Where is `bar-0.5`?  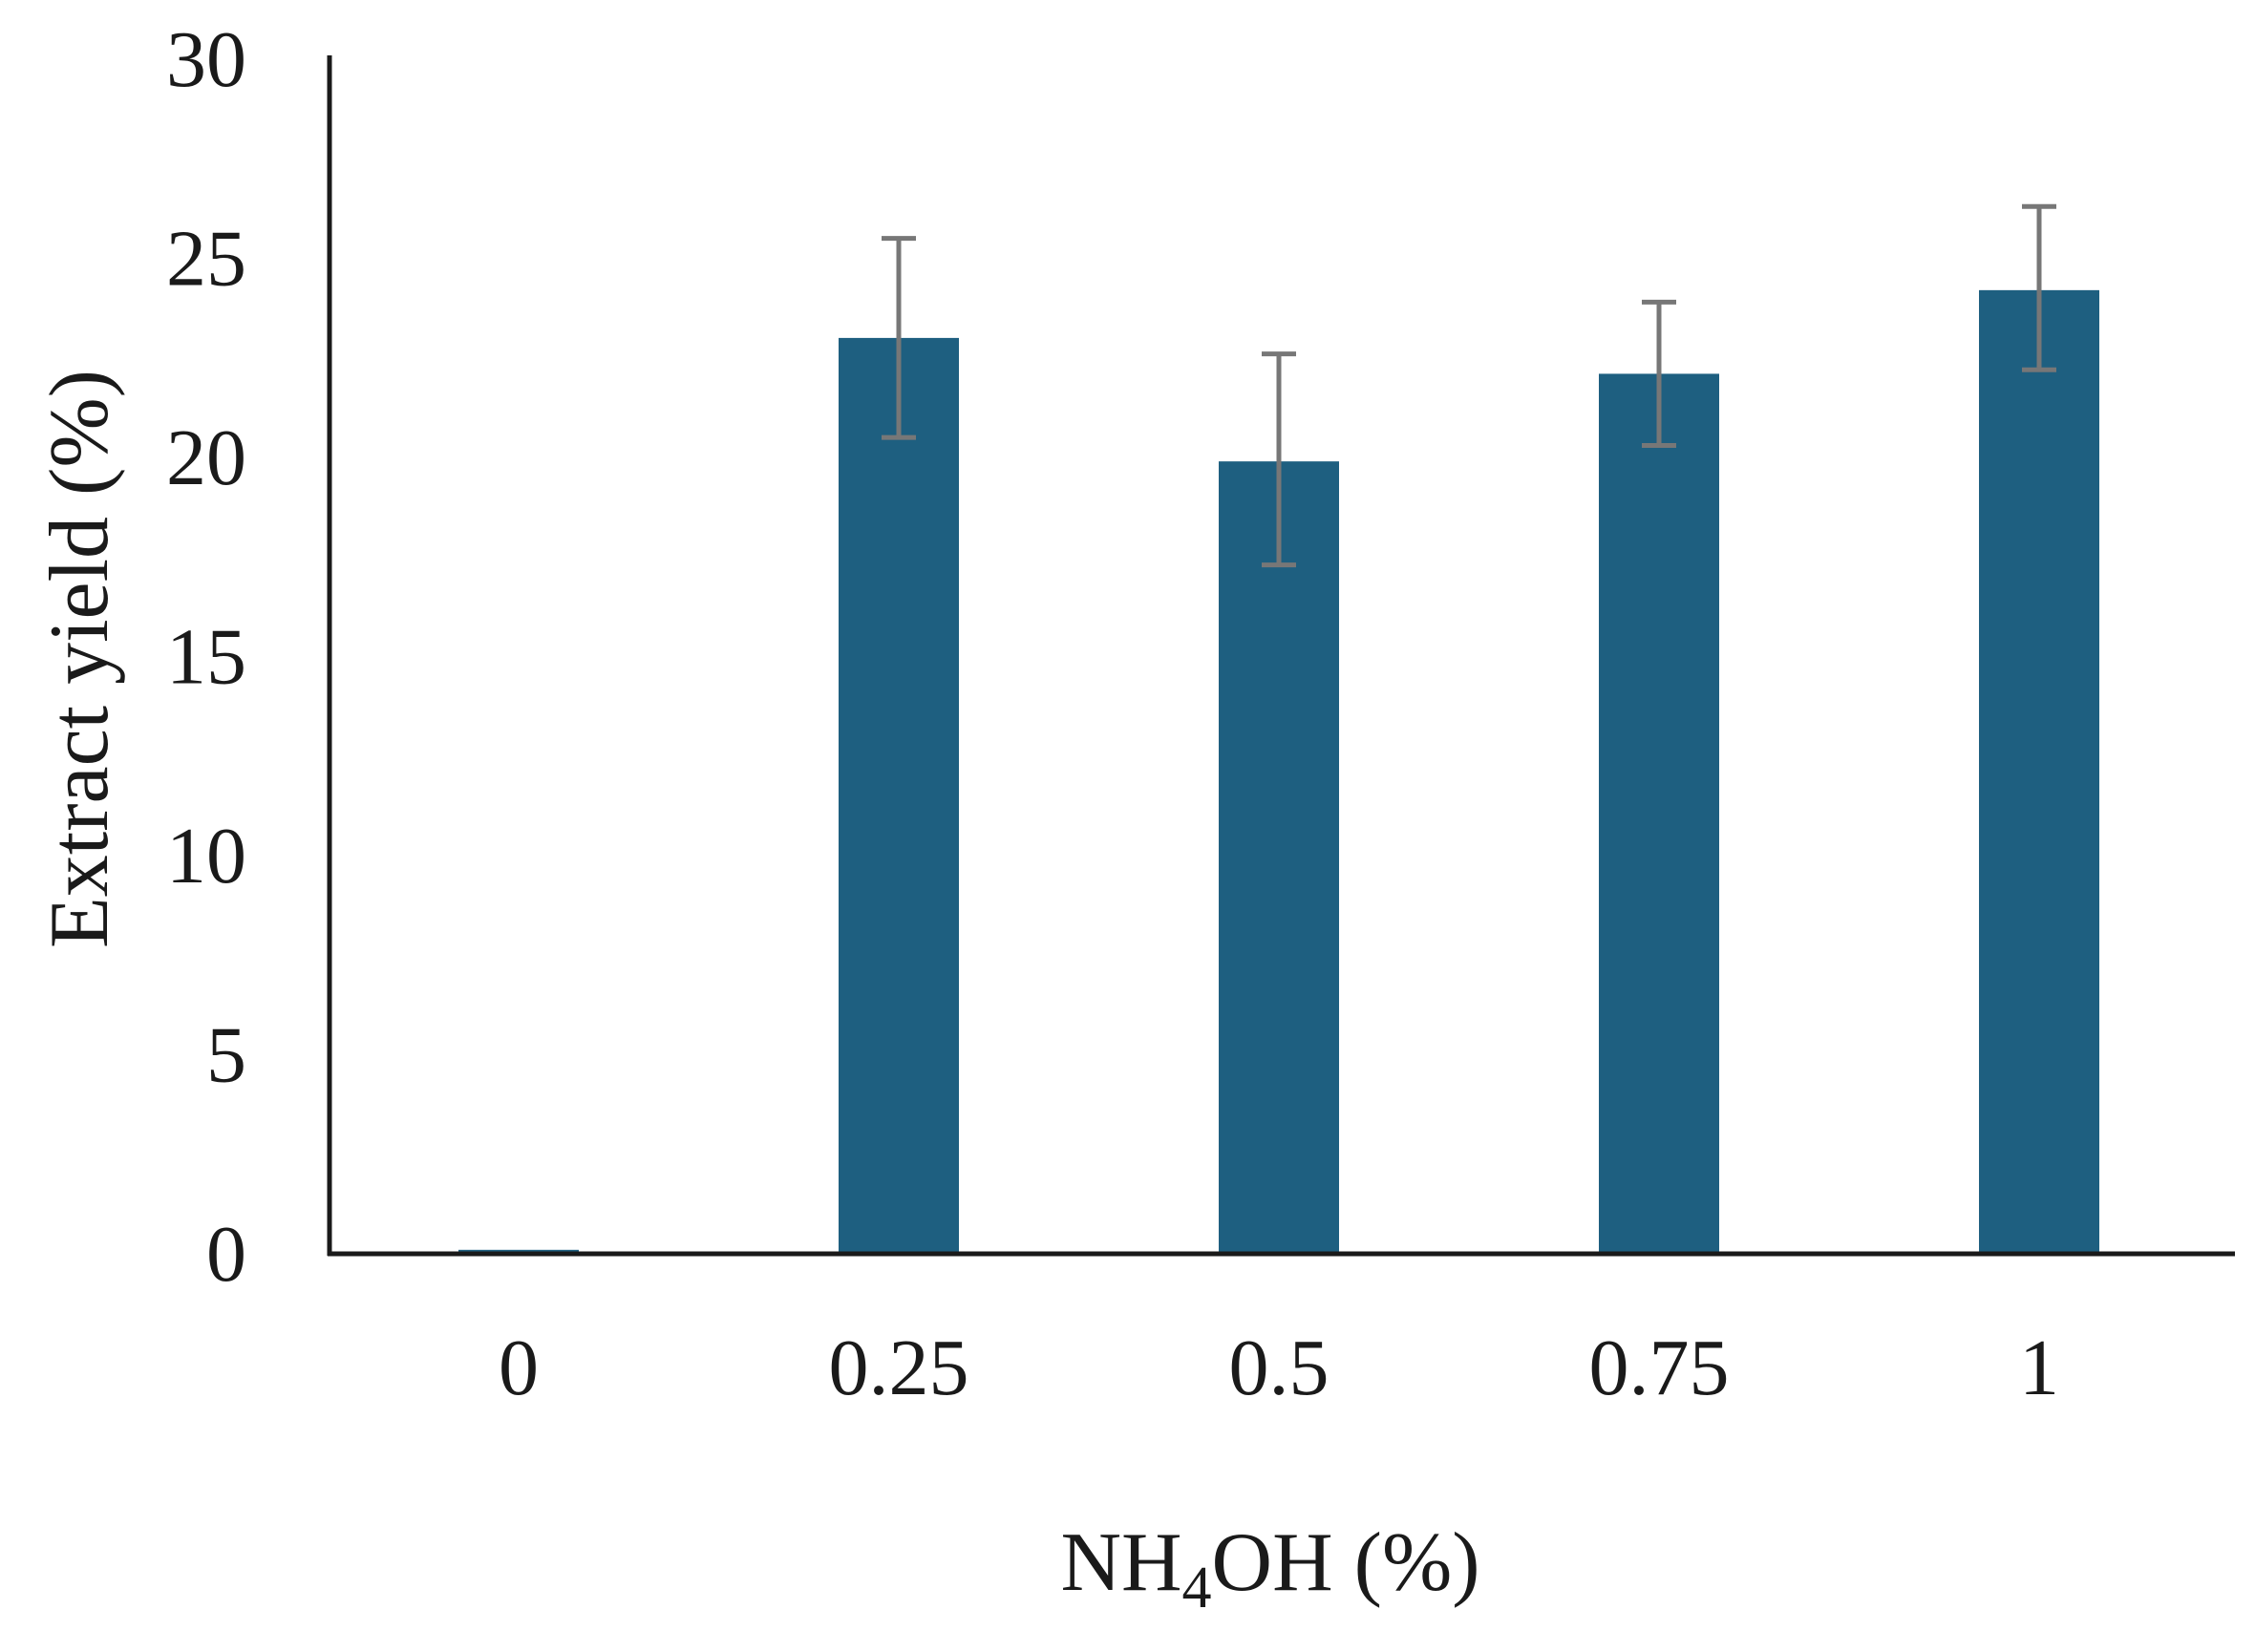
bar-0.5 is located at coordinates (1279, 857).